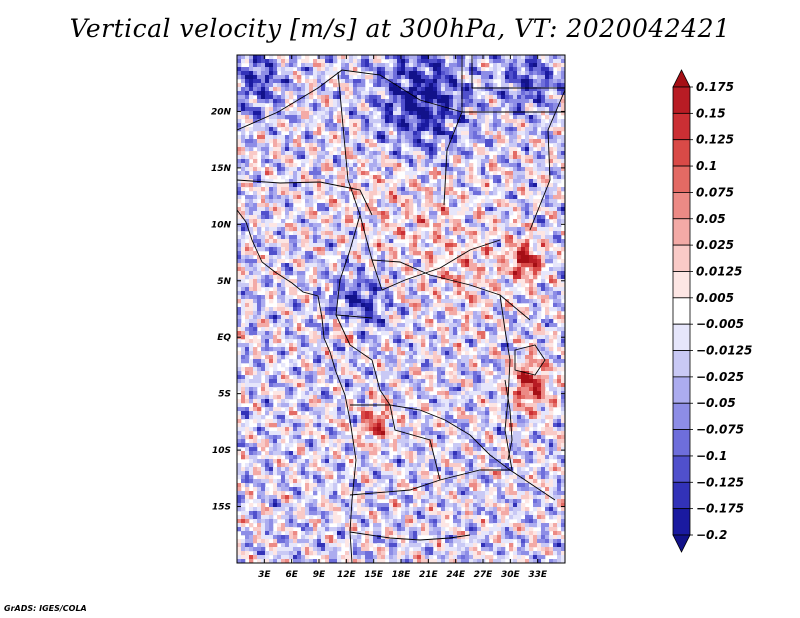 The image size is (800, 618). I want to click on colorbar-extend-top, so click(681, 78).